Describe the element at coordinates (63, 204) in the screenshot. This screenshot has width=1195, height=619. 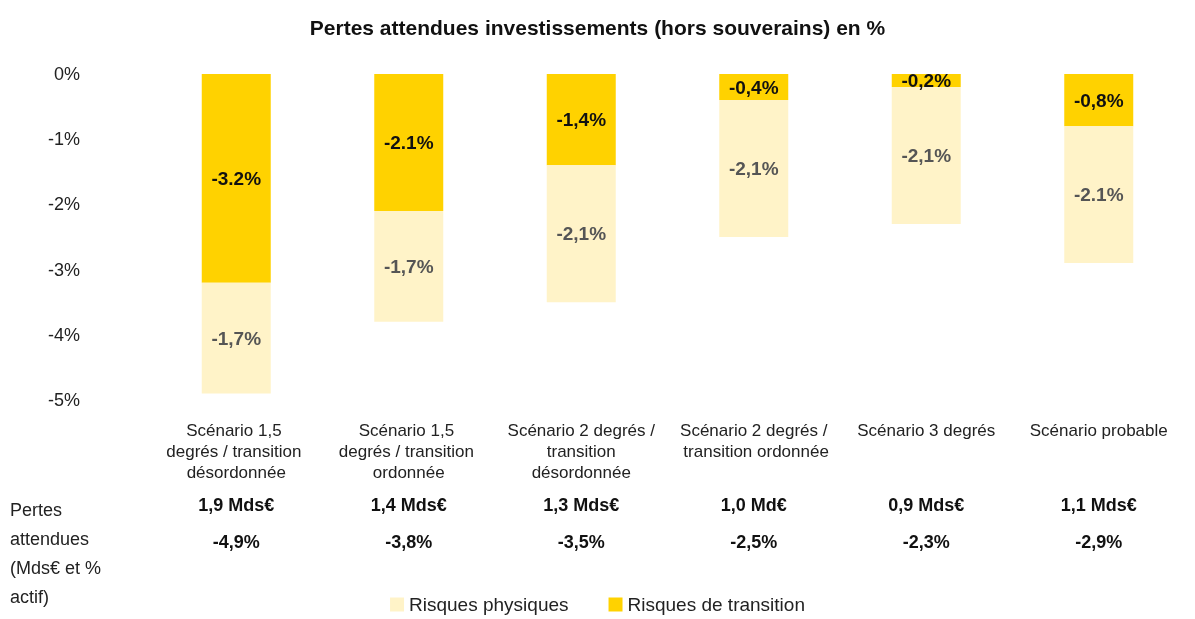
I see `y-tick-label: -2%` at that location.